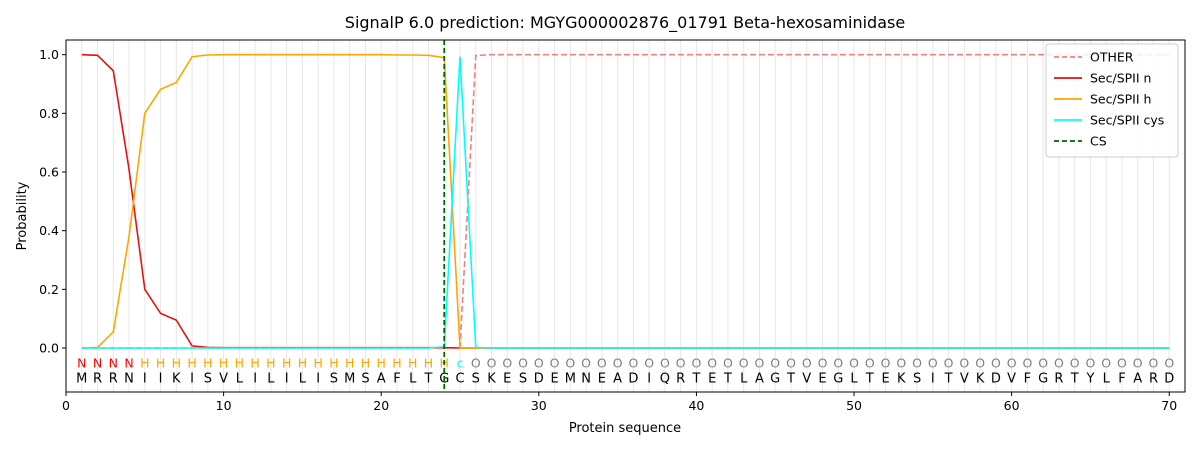  I want to click on x-axis-label: Protein sequence, so click(625, 428).